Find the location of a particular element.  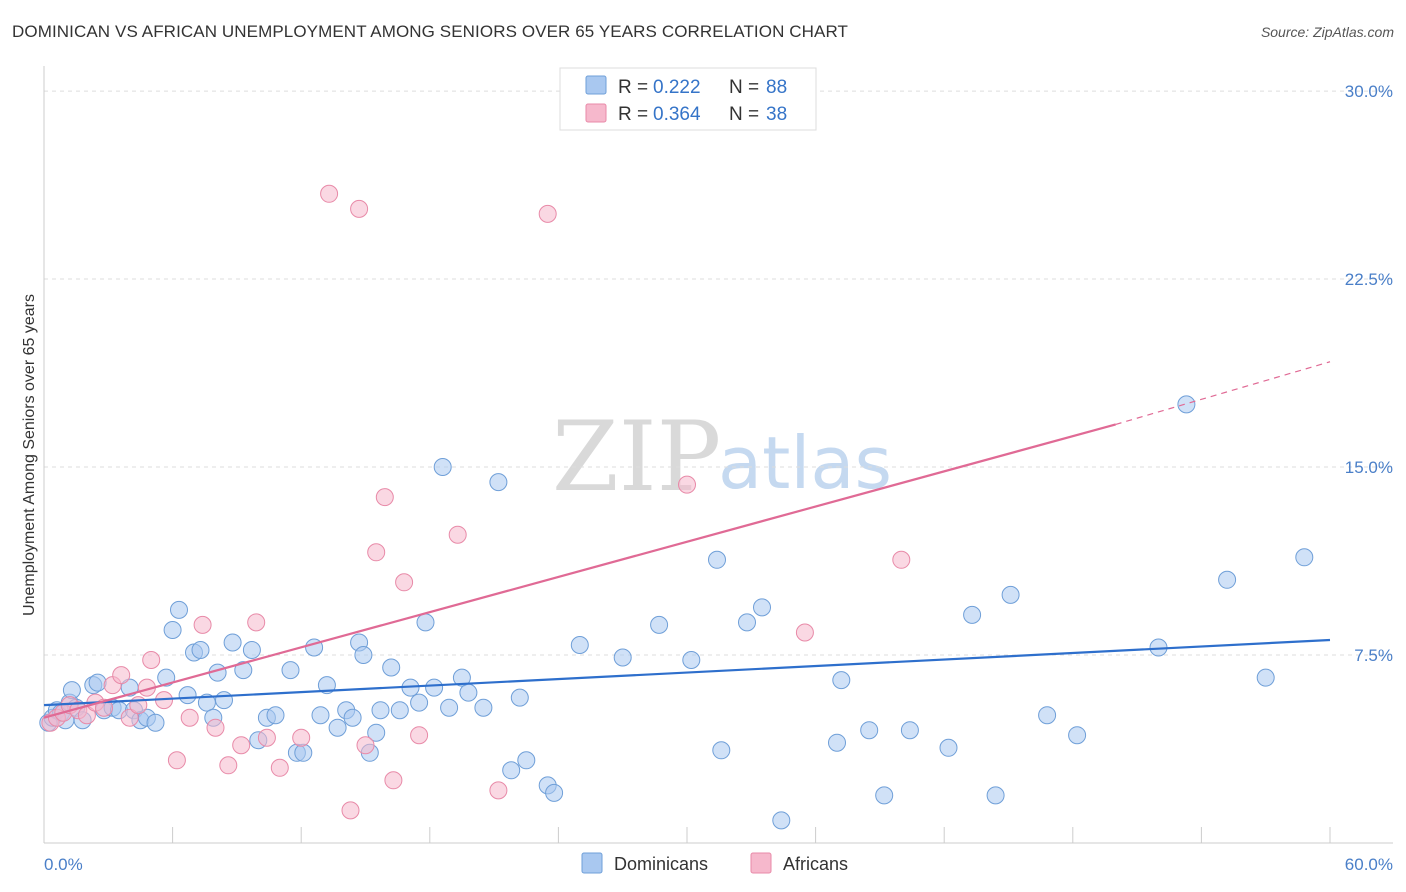

legend-r-label-2: R = is located at coordinates (633, 114).